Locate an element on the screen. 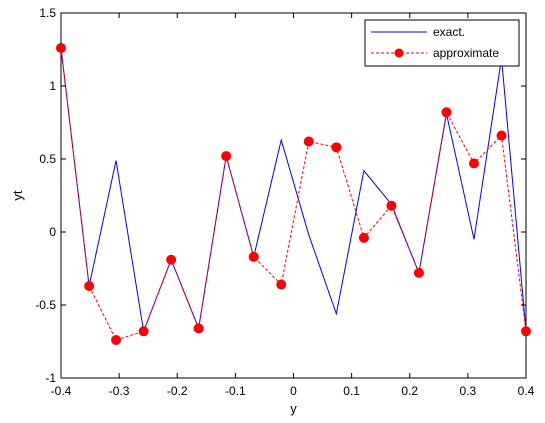 This screenshot has height=423, width=545. x-tick-label: -0.3 is located at coordinates (119, 391).